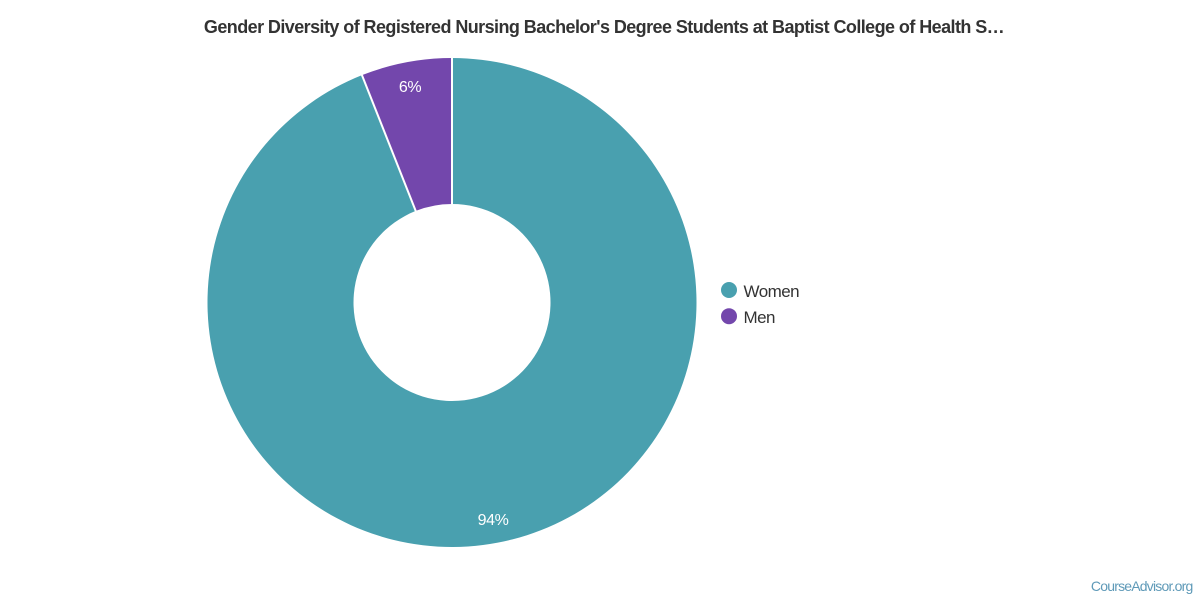 The image size is (1200, 600). What do you see at coordinates (760, 317) in the screenshot?
I see `svg-text: Men` at bounding box center [760, 317].